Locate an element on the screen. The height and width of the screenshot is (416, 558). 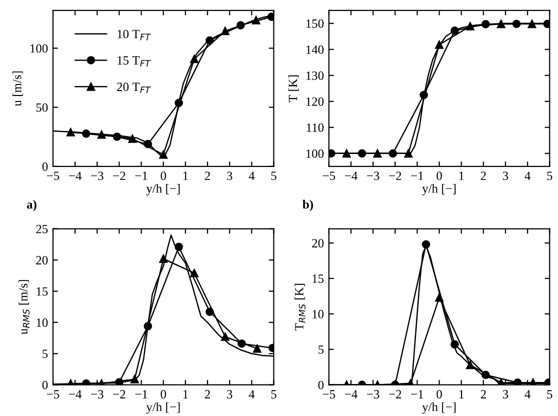
y-axis-title: u [m/s] is located at coordinates (17, 88).